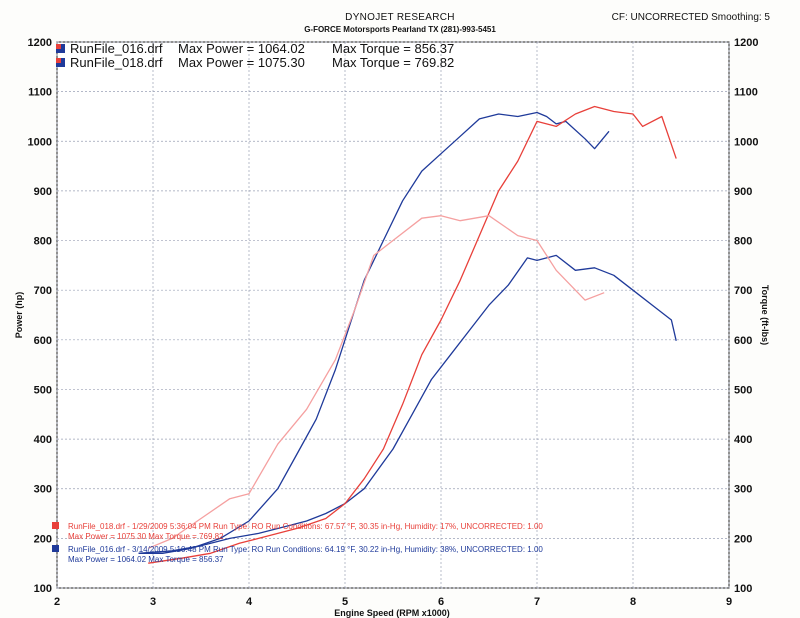 The height and width of the screenshot is (618, 800). What do you see at coordinates (743, 192) in the screenshot?
I see `y2-tick-label: 900` at bounding box center [743, 192].